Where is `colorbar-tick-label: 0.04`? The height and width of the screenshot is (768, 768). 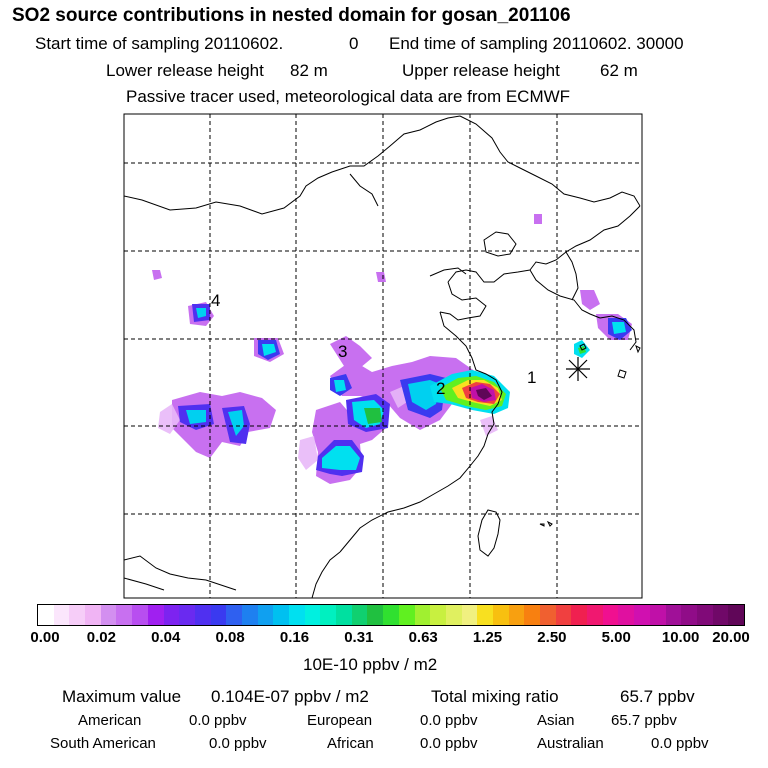 colorbar-tick-label: 0.04 is located at coordinates (166, 637).